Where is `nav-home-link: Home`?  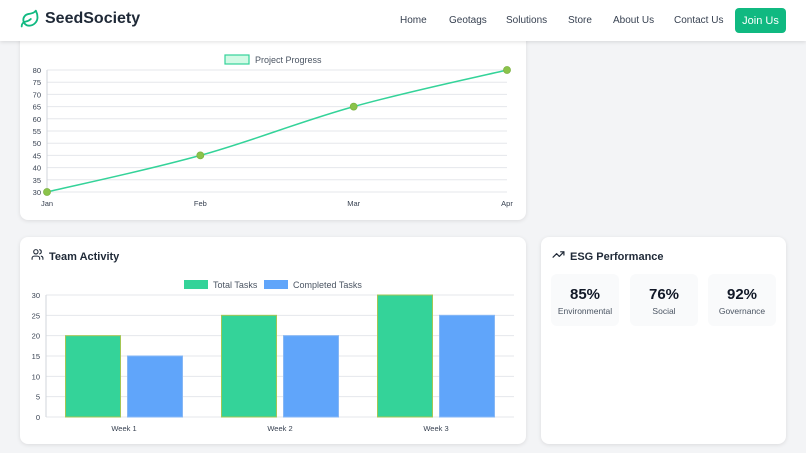
nav-home-link: Home is located at coordinates (413, 20).